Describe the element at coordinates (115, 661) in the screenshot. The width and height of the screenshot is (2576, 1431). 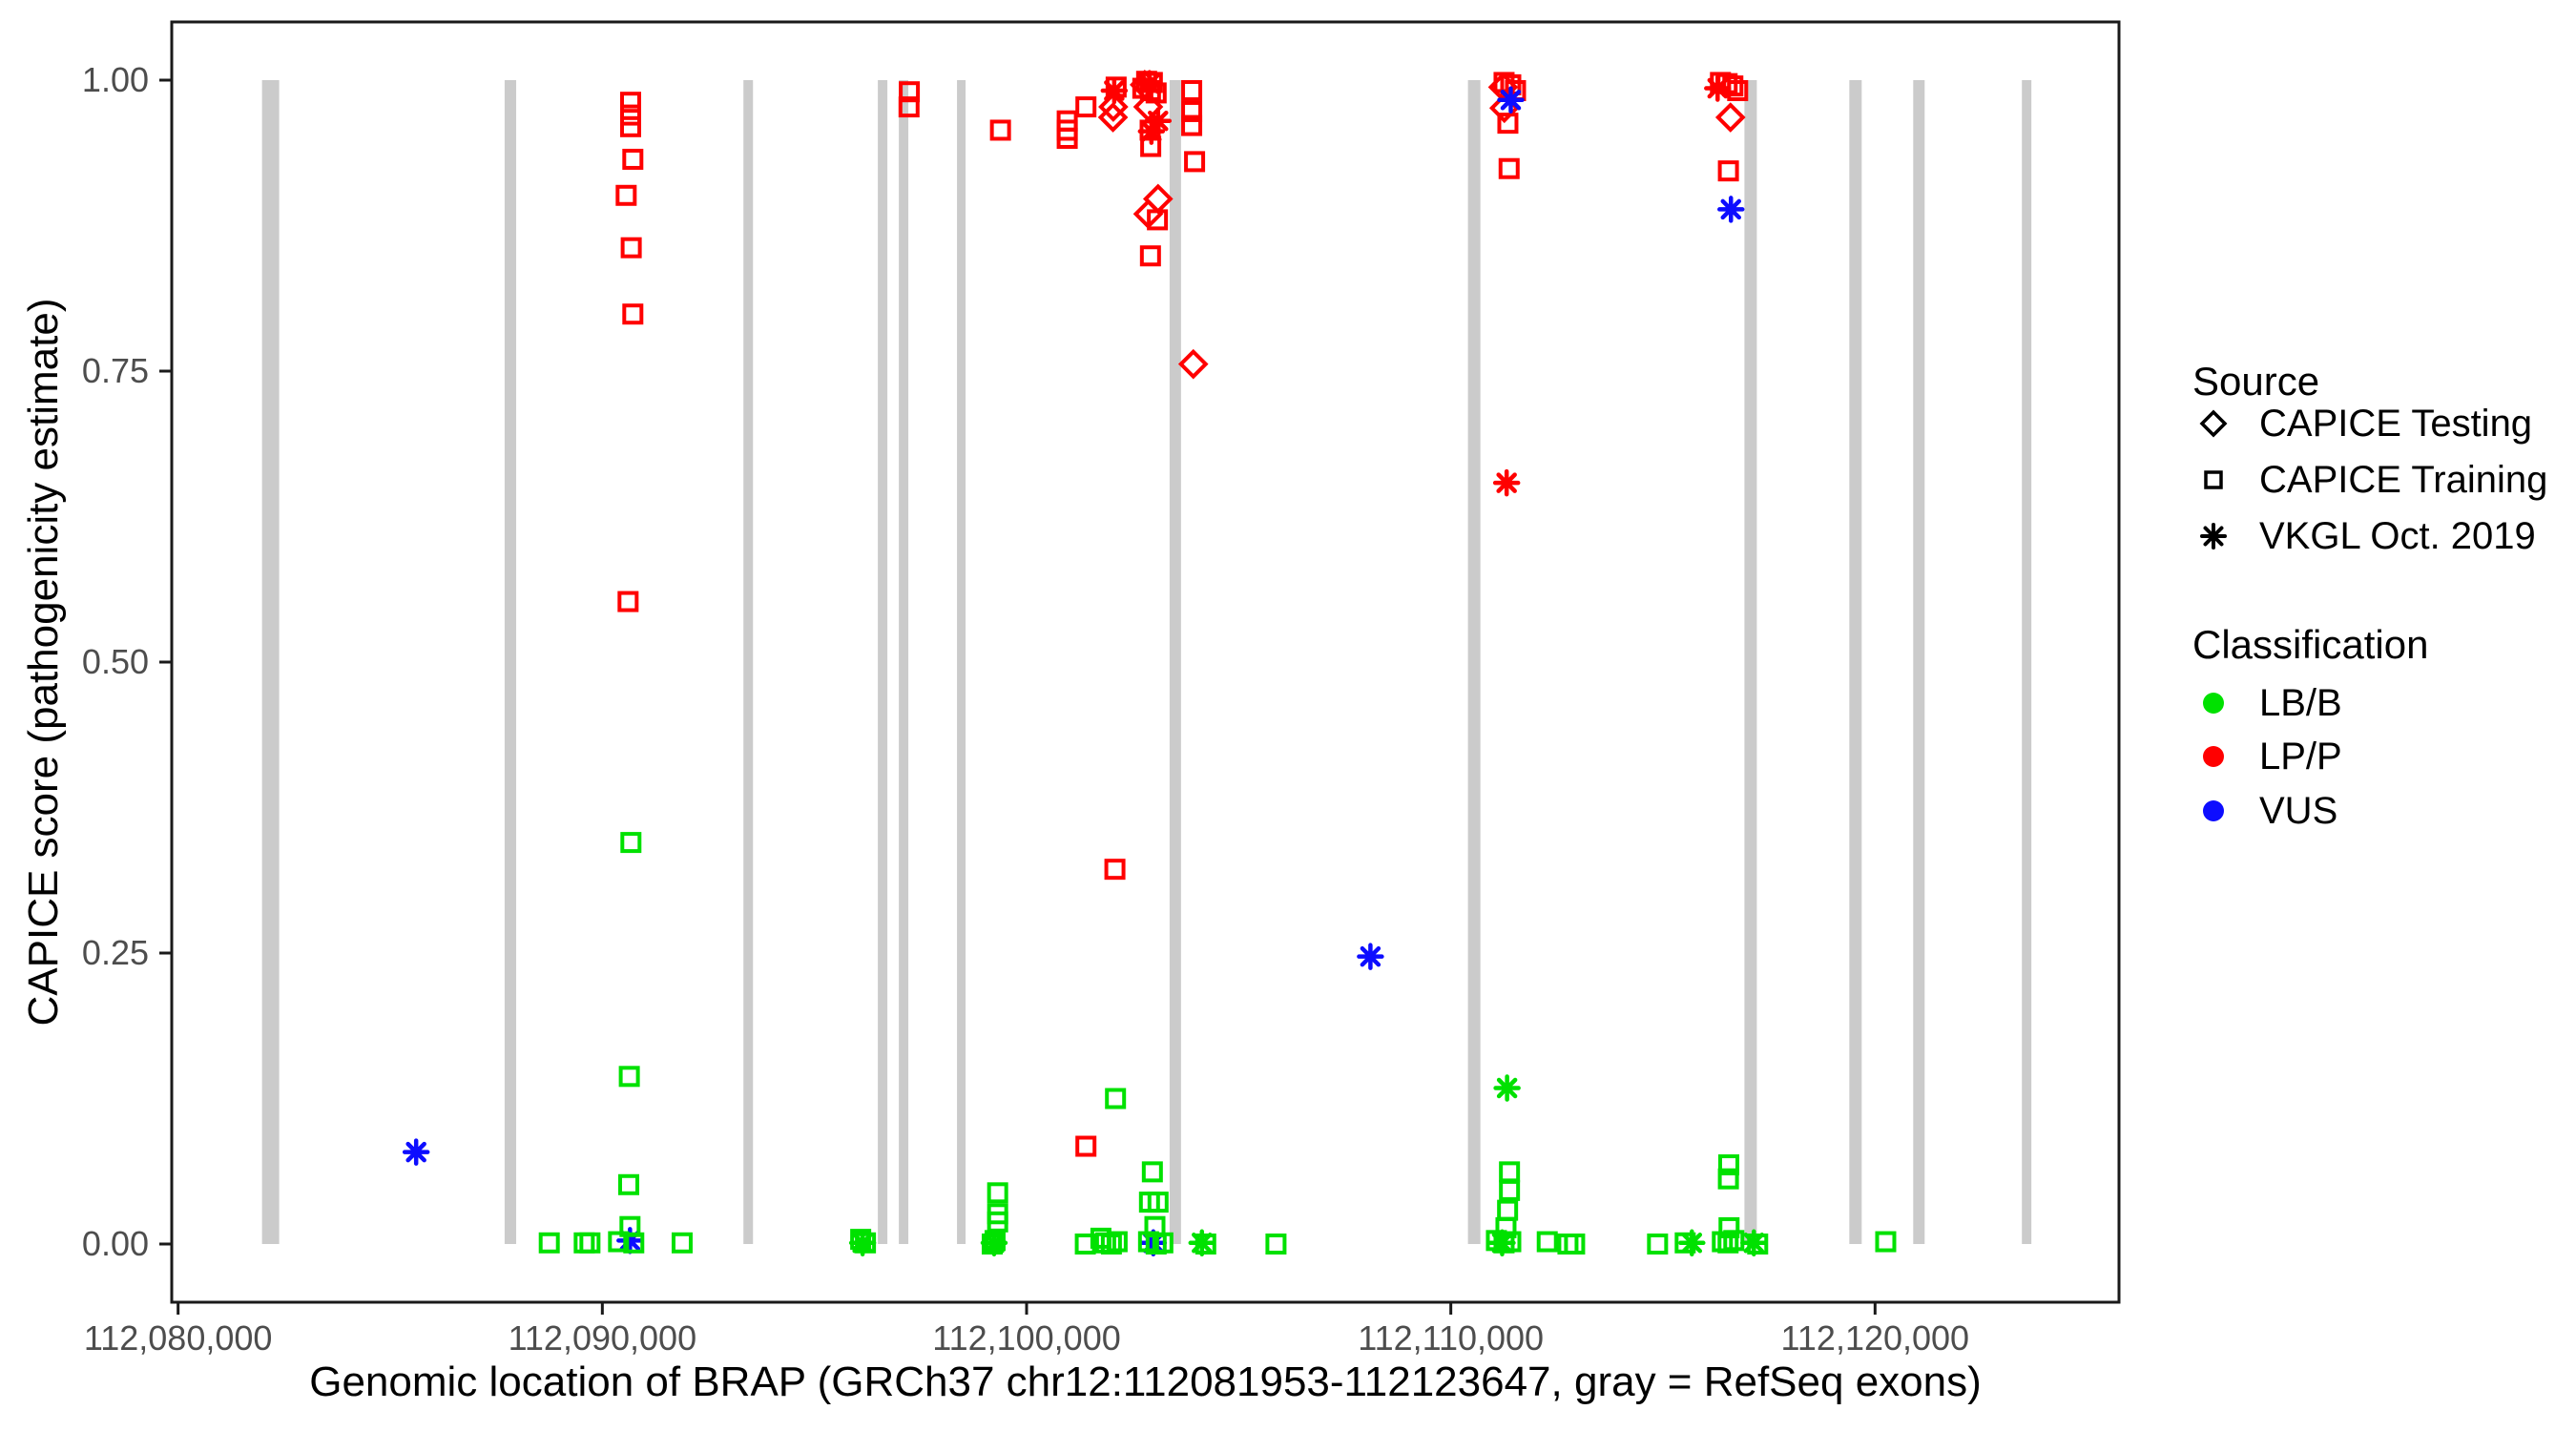
I see `y-tick-label: 0.50` at that location.